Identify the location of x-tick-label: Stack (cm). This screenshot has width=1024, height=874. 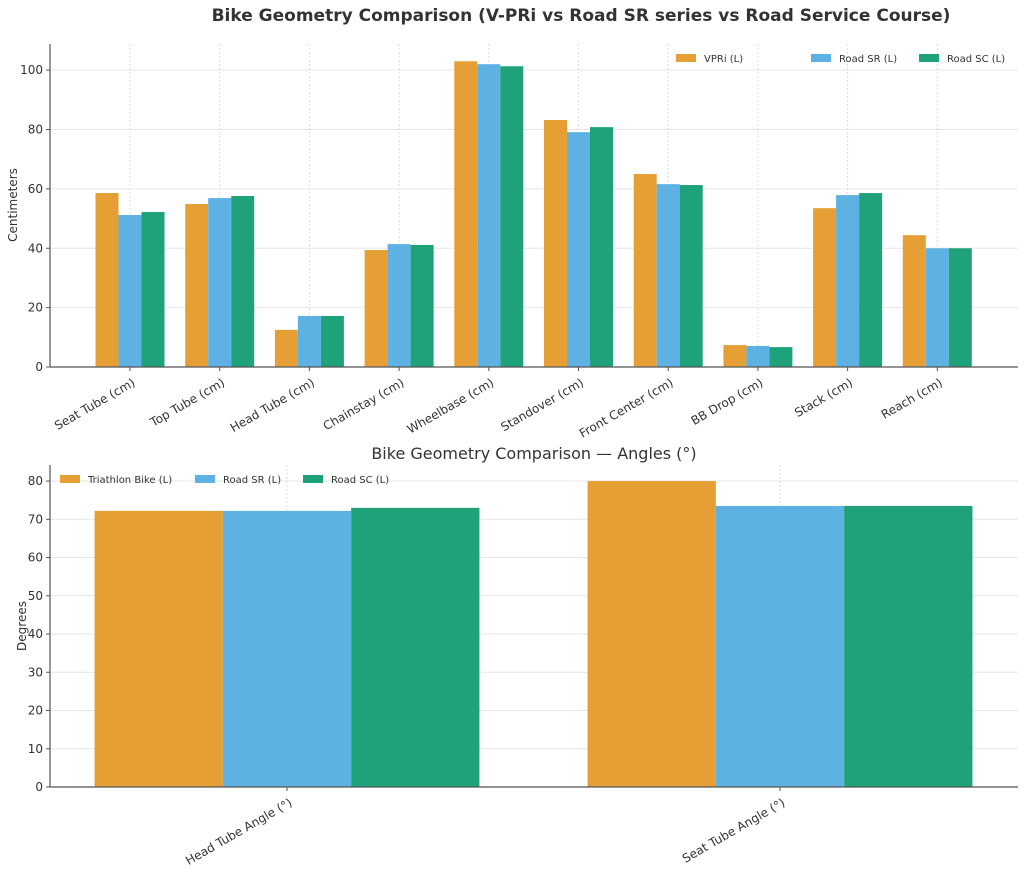
(823, 397).